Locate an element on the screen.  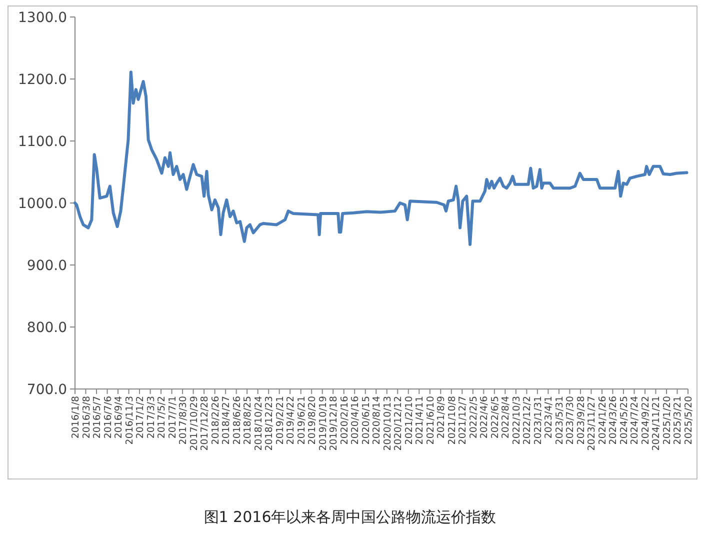
x-tick-label: 2018/4/27 is located at coordinates (226, 420).